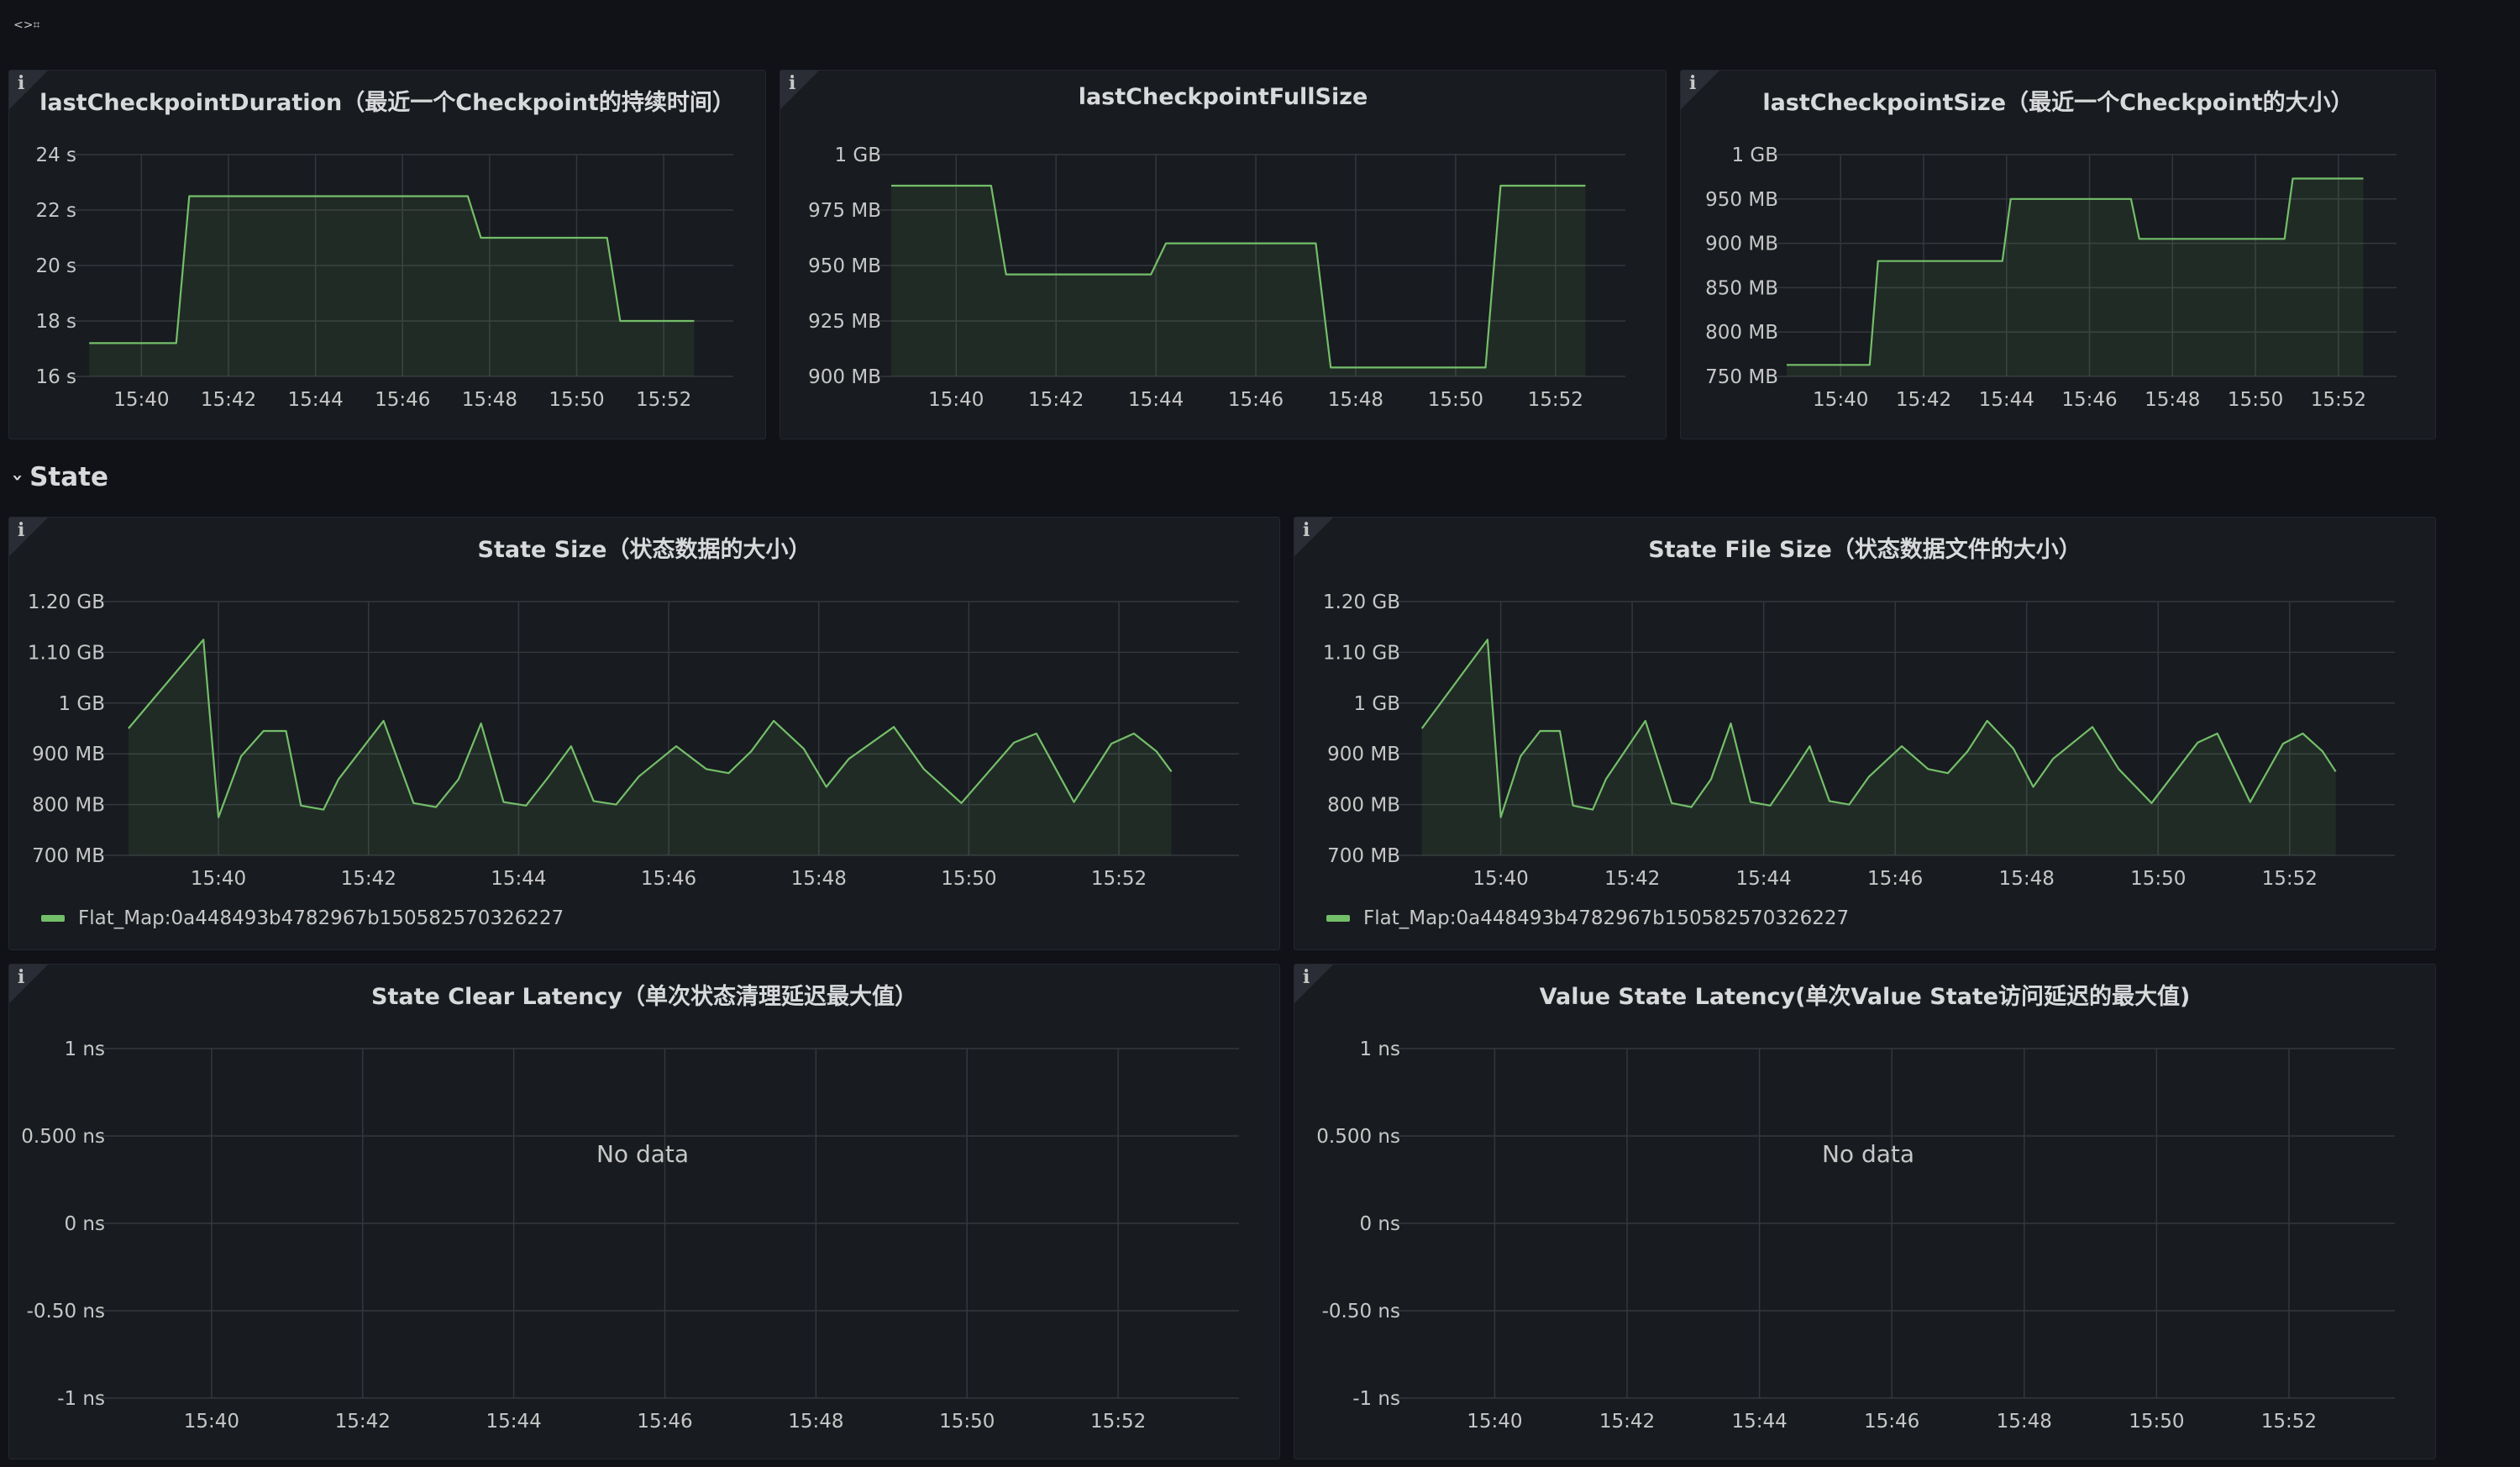 The image size is (2520, 1467). What do you see at coordinates (1865, 550) in the screenshot?
I see `panel-title: State File Size（状态数据文件的大小）` at bounding box center [1865, 550].